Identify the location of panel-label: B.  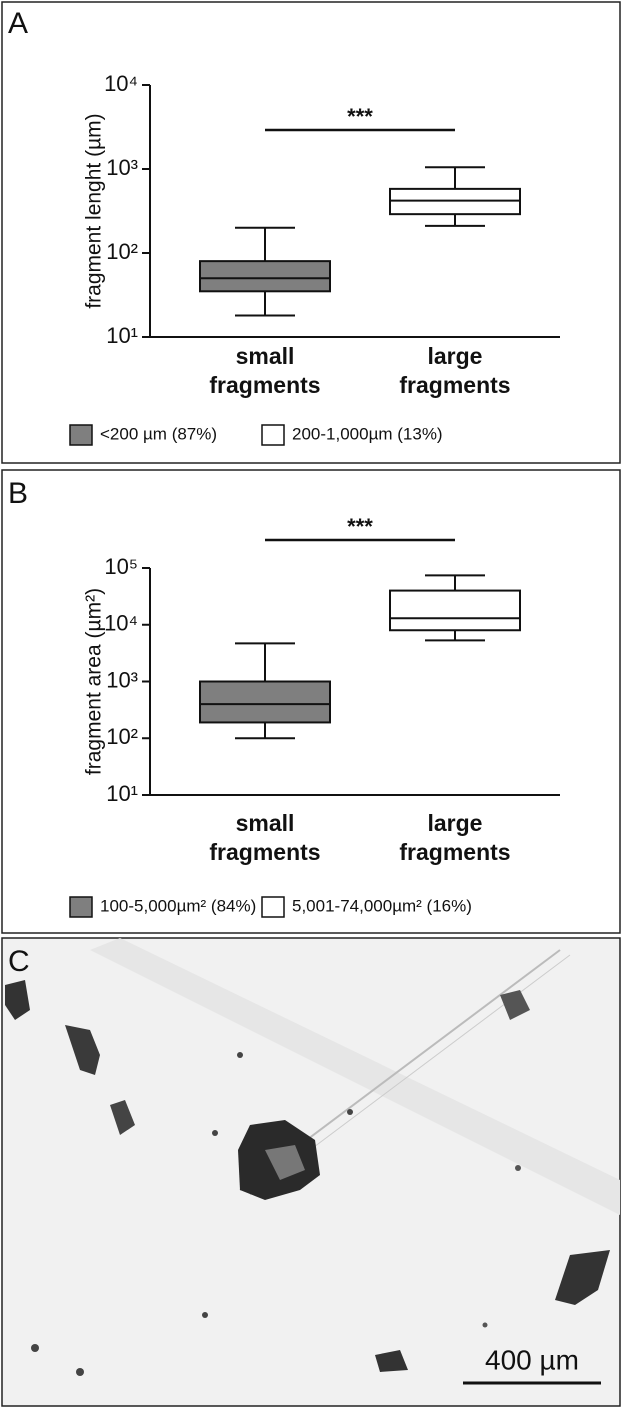
(18, 493).